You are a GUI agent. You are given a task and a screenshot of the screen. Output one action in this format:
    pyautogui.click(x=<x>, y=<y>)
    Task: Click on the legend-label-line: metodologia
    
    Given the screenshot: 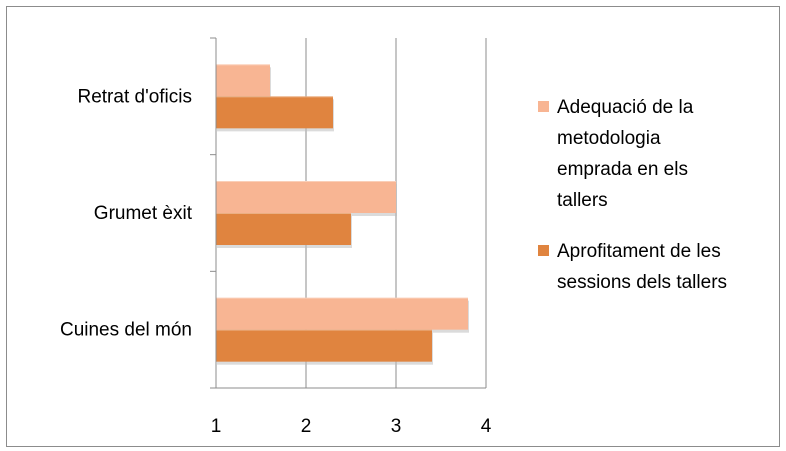 What is the action you would take?
    pyautogui.click(x=609, y=138)
    